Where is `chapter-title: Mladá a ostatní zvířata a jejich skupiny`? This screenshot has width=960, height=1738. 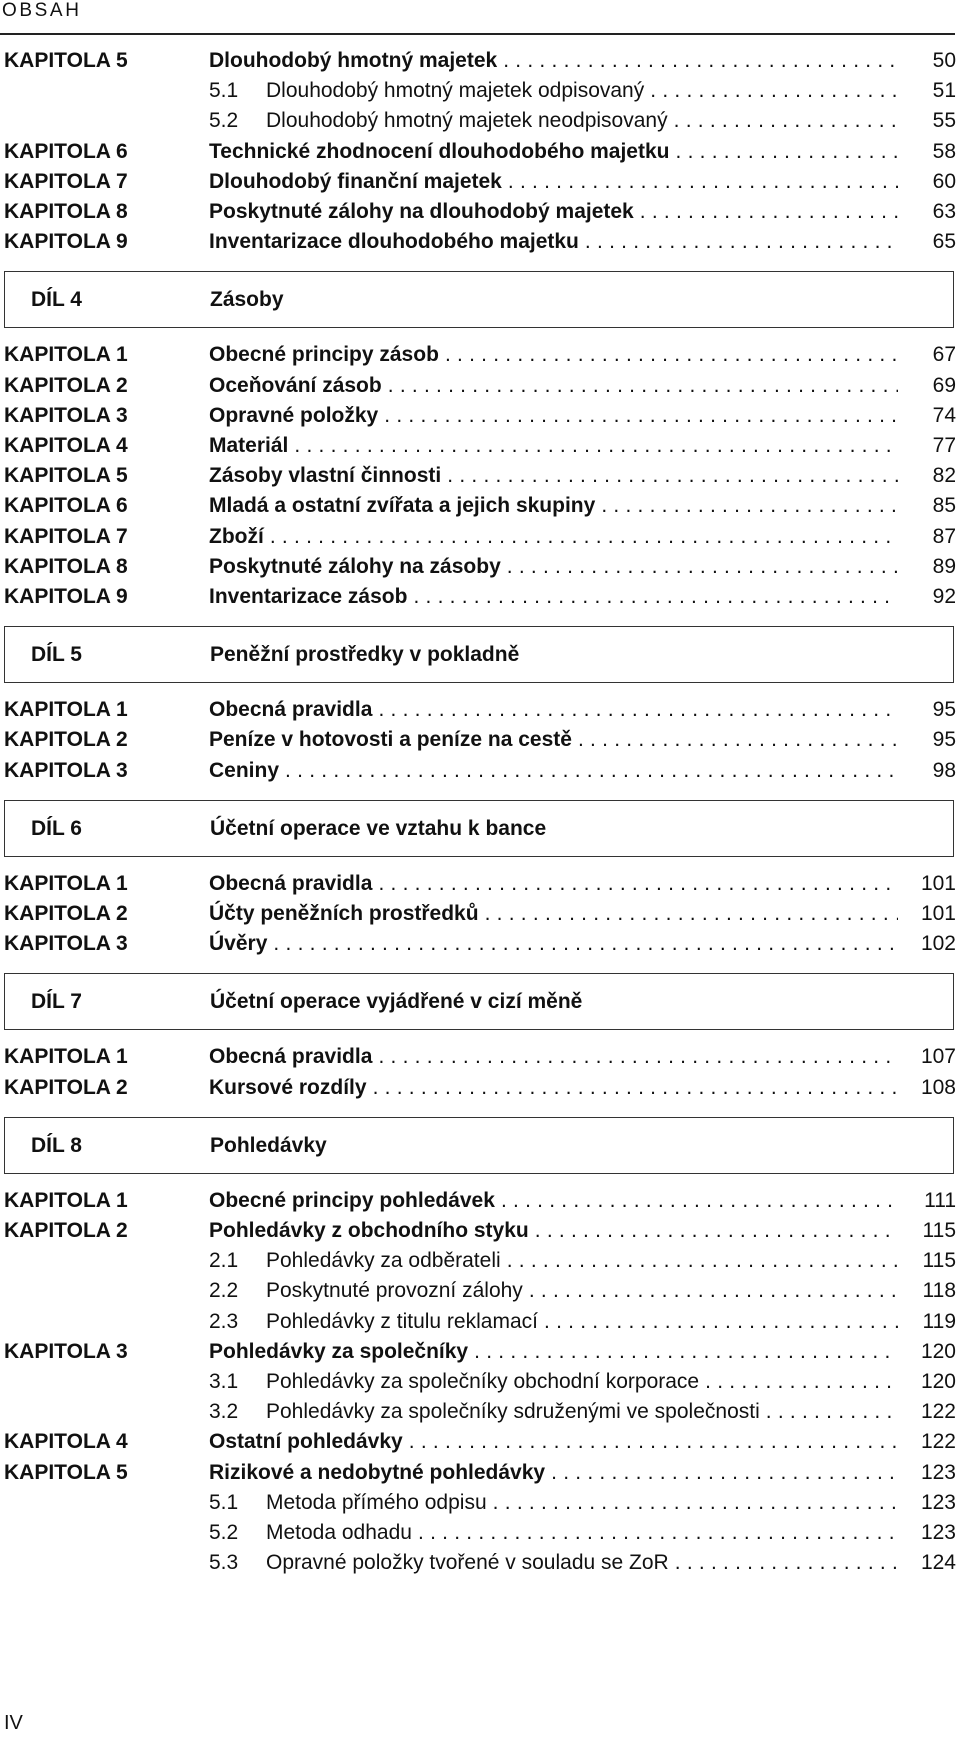 chapter-title: Mladá a ostatní zvířata a jejich skupiny is located at coordinates (553, 506).